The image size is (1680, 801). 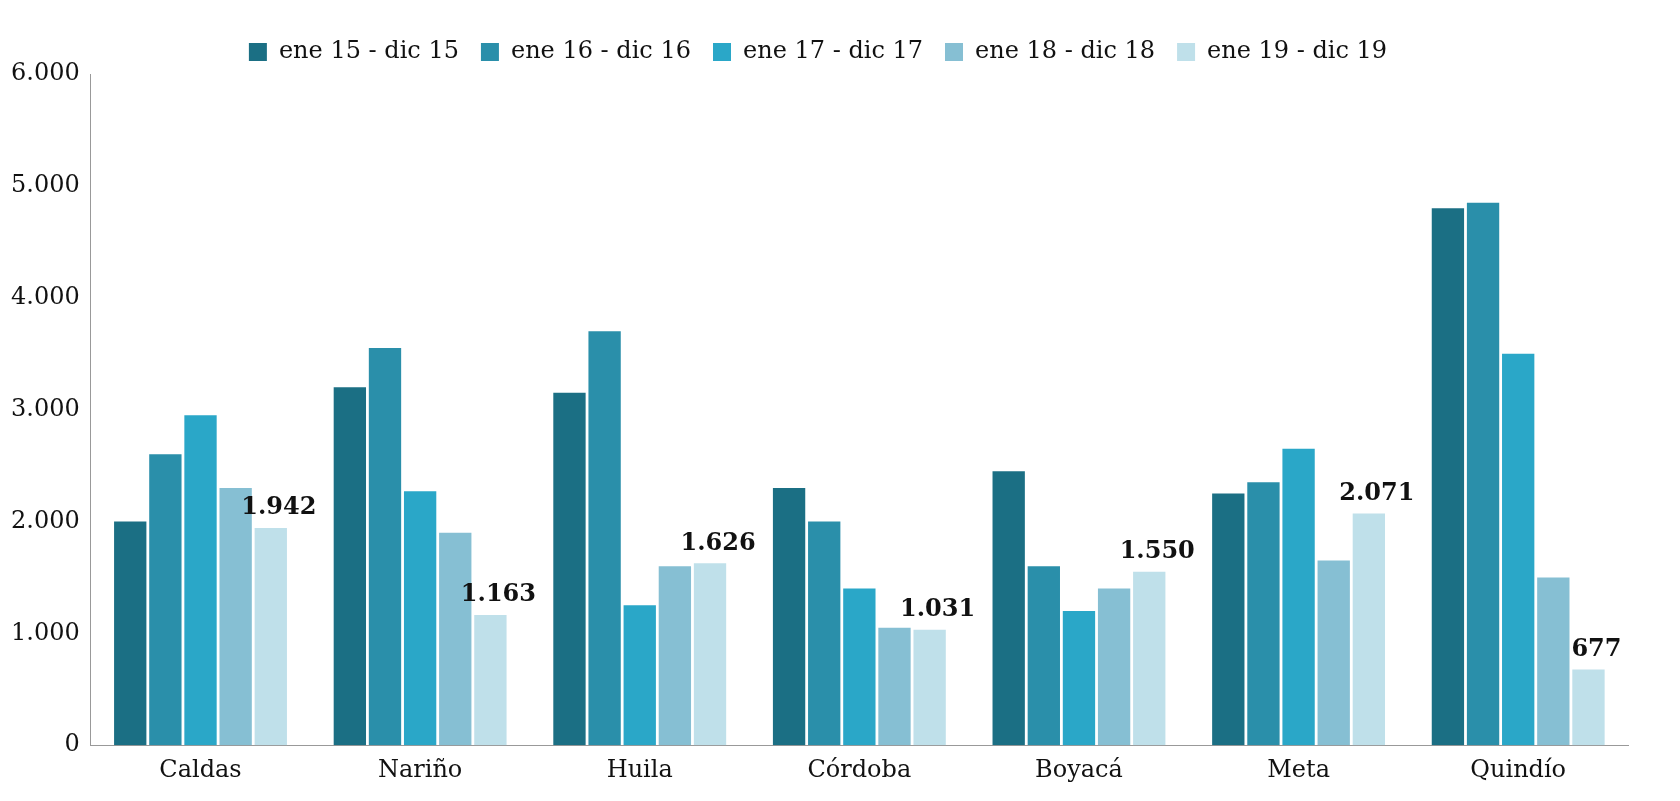 I want to click on y-tick-label: 3.000, so click(x=45, y=407).